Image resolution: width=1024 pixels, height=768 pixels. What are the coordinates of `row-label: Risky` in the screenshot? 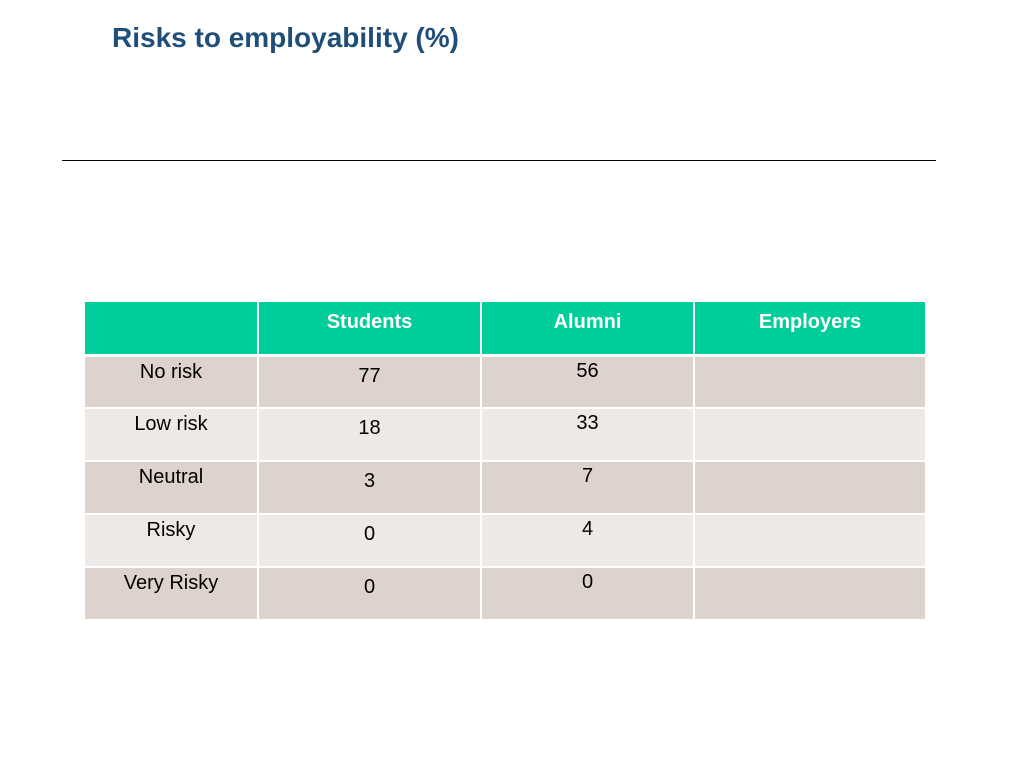 It's located at (171, 530).